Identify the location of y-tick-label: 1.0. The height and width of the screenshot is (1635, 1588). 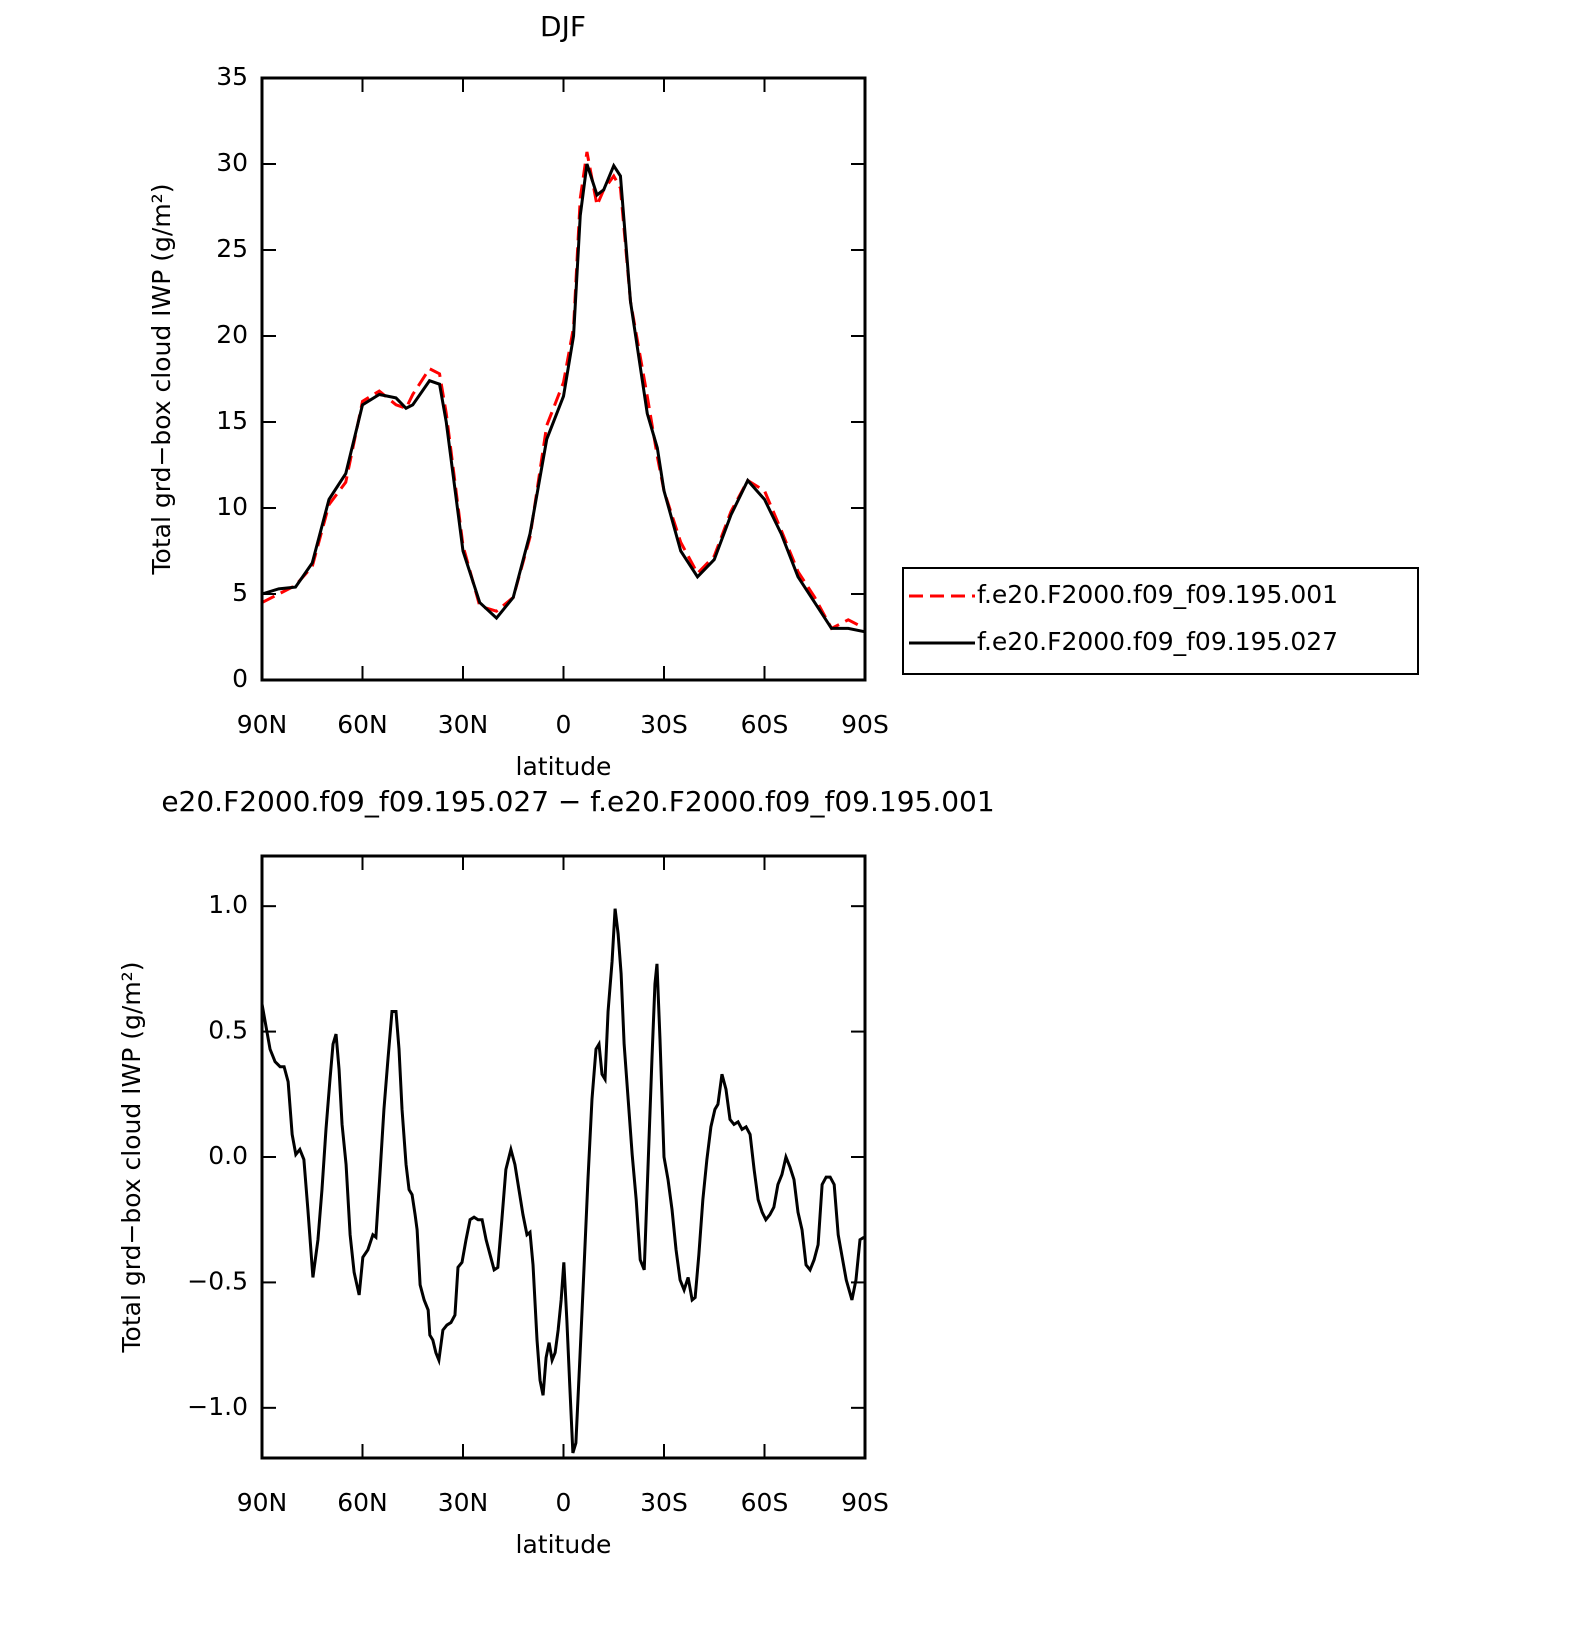
(228, 904).